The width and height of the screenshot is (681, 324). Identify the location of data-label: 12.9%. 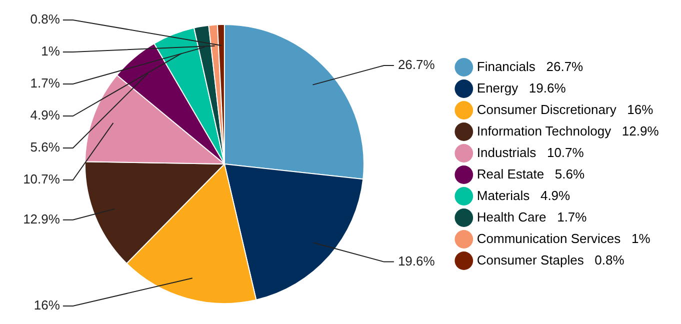
(41, 218).